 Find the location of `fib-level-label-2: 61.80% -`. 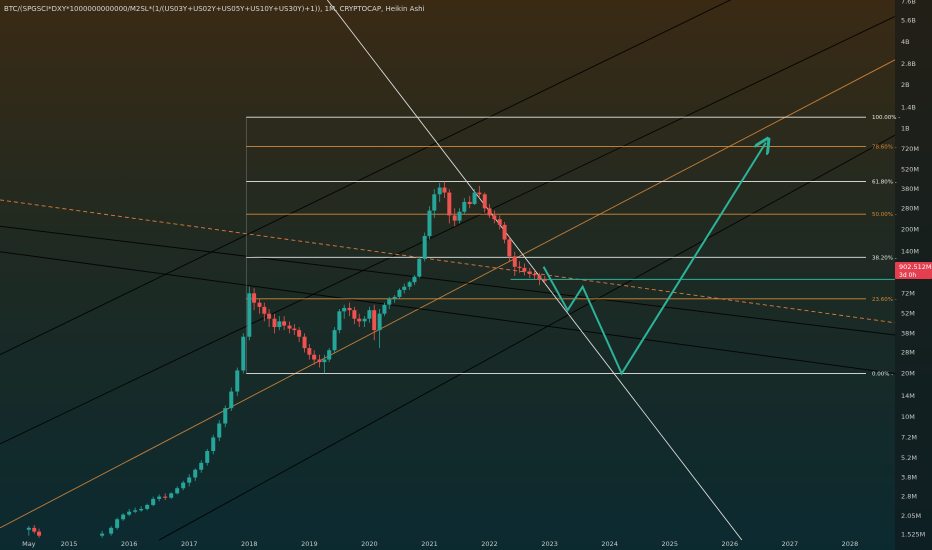

fib-level-label-2: 61.80% - is located at coordinates (884, 182).